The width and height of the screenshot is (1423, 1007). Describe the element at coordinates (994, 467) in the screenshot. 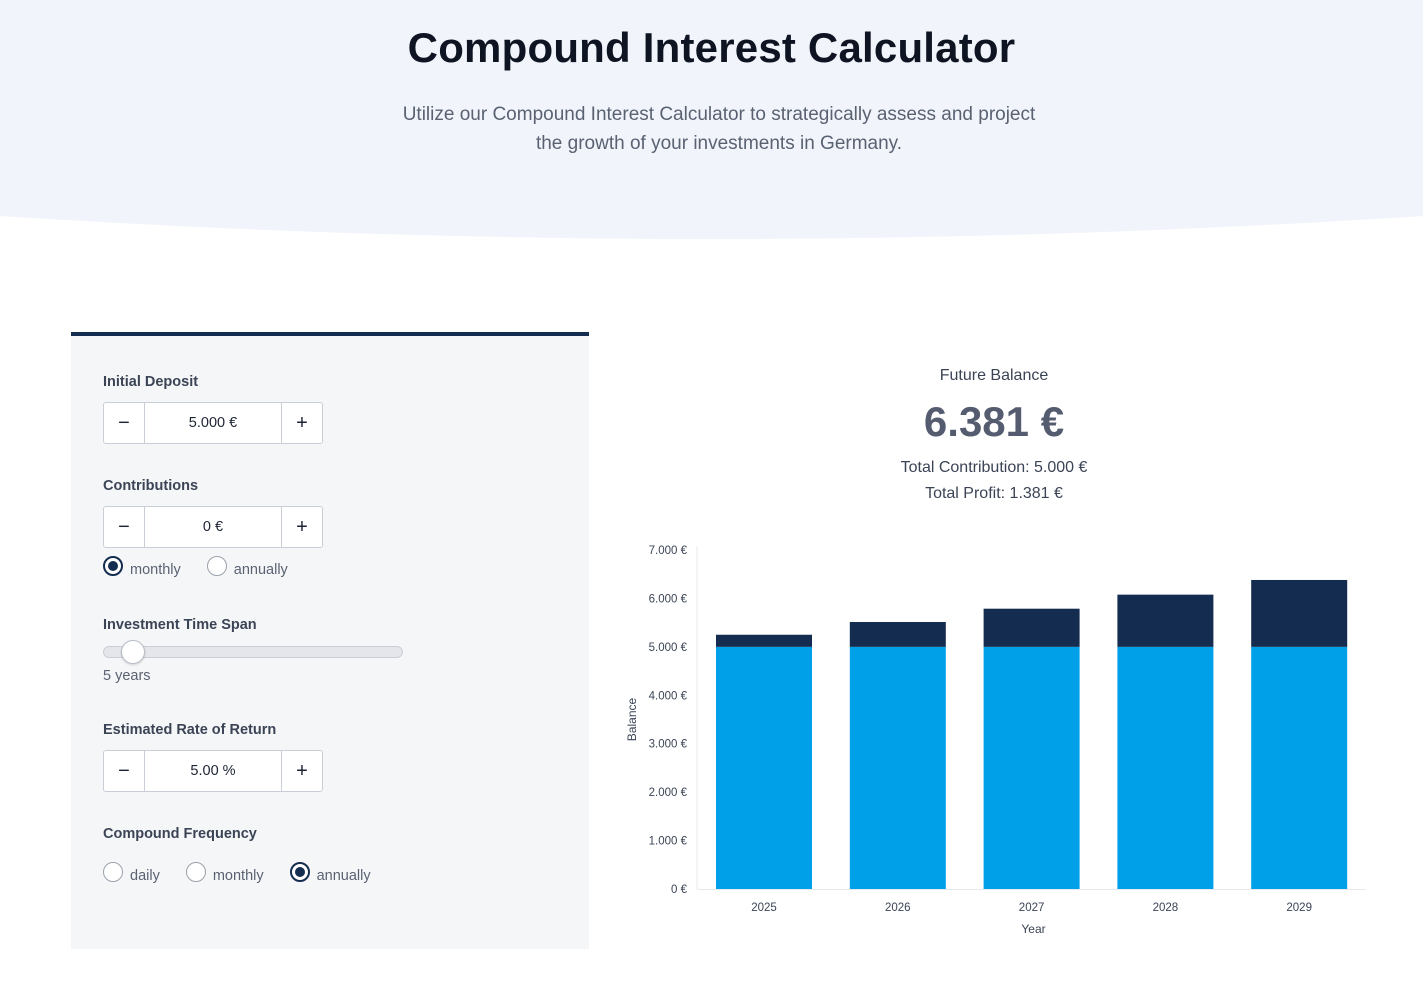

I see `total-contribution: Total Contribution: 5.000 €` at that location.